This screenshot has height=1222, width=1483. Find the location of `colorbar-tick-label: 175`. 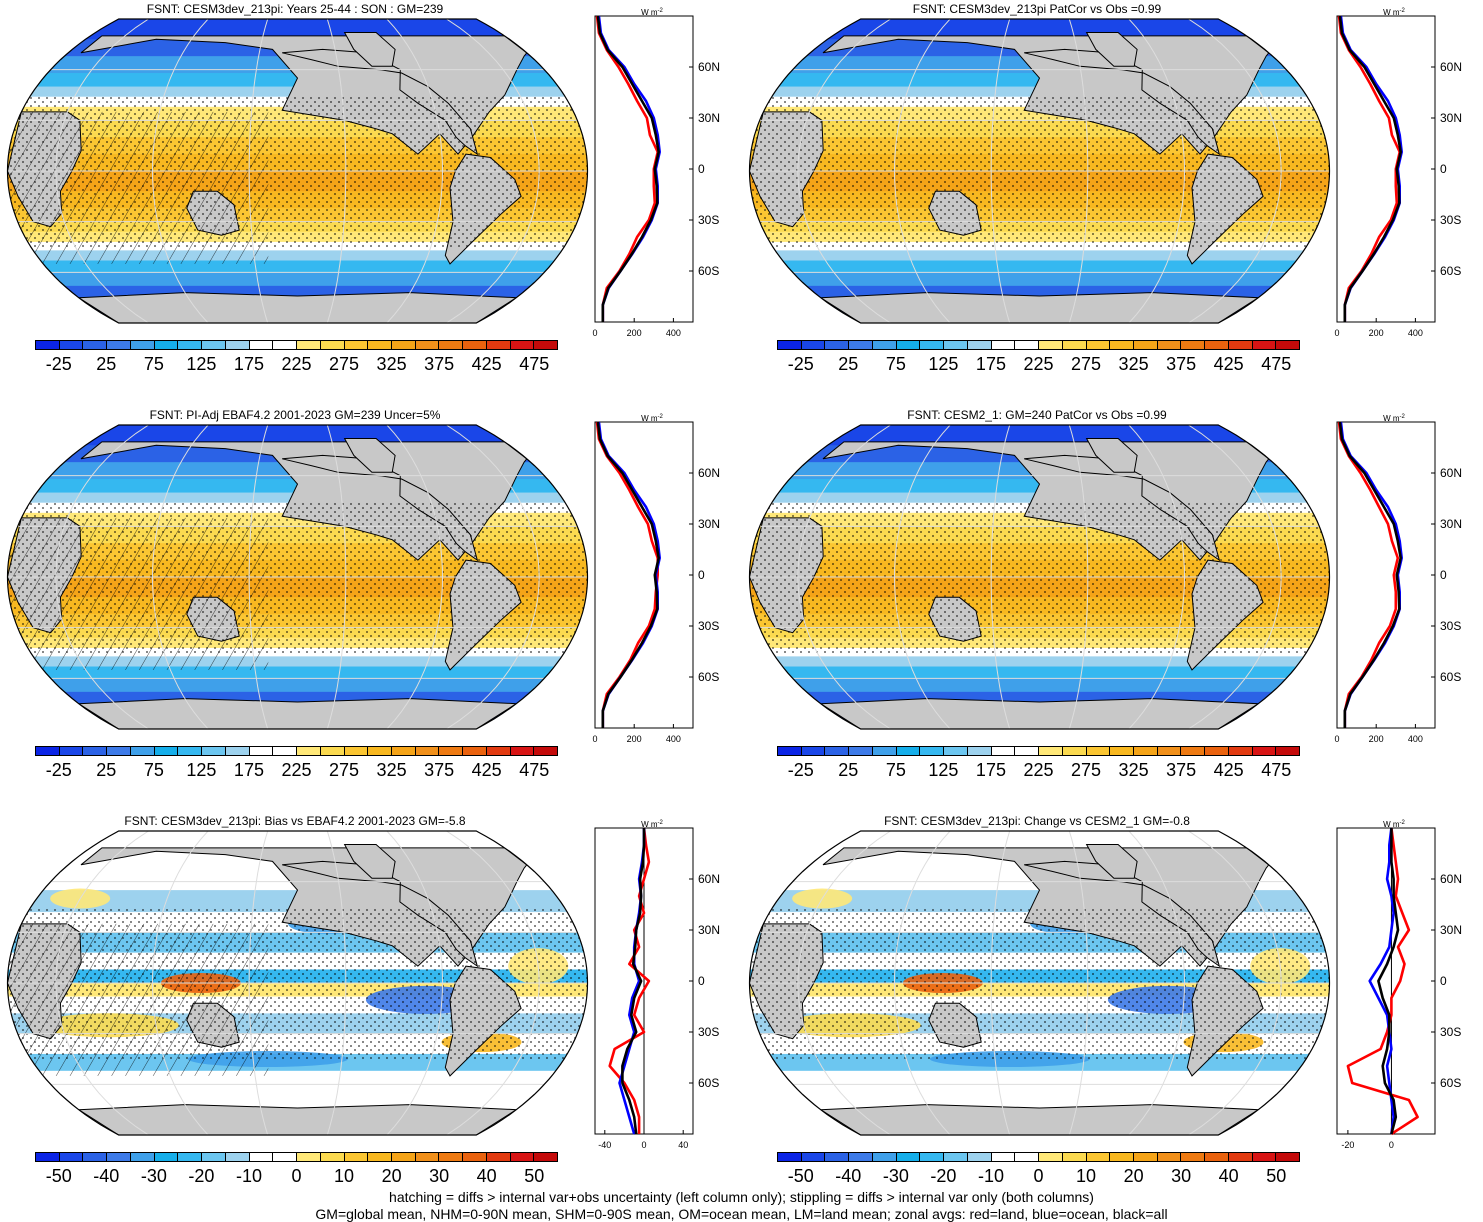

colorbar-tick-label: 175 is located at coordinates (248, 770).